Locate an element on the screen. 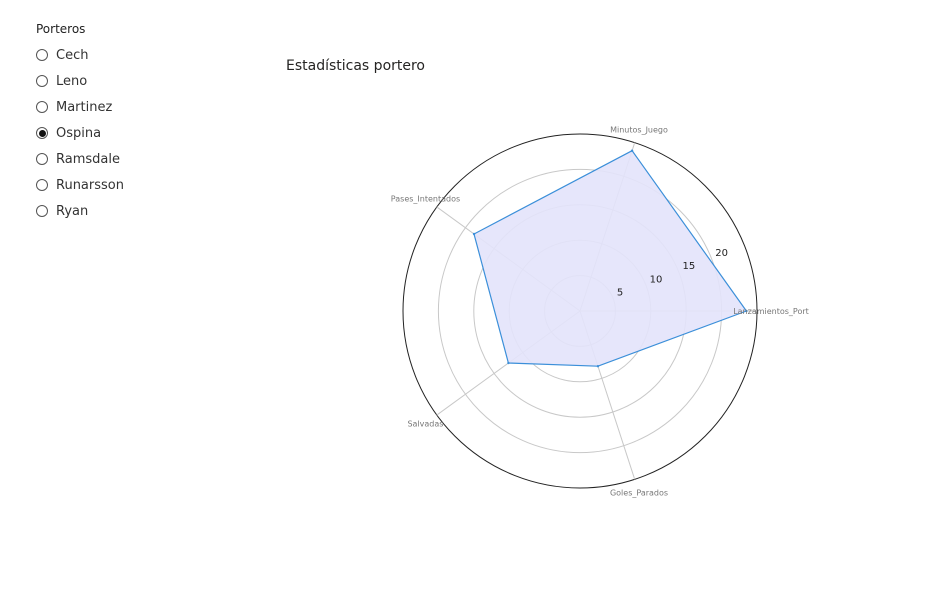 Image resolution: width=936 pixels, height=608 pixels. option-runarsson: Runarsson is located at coordinates (80, 185).